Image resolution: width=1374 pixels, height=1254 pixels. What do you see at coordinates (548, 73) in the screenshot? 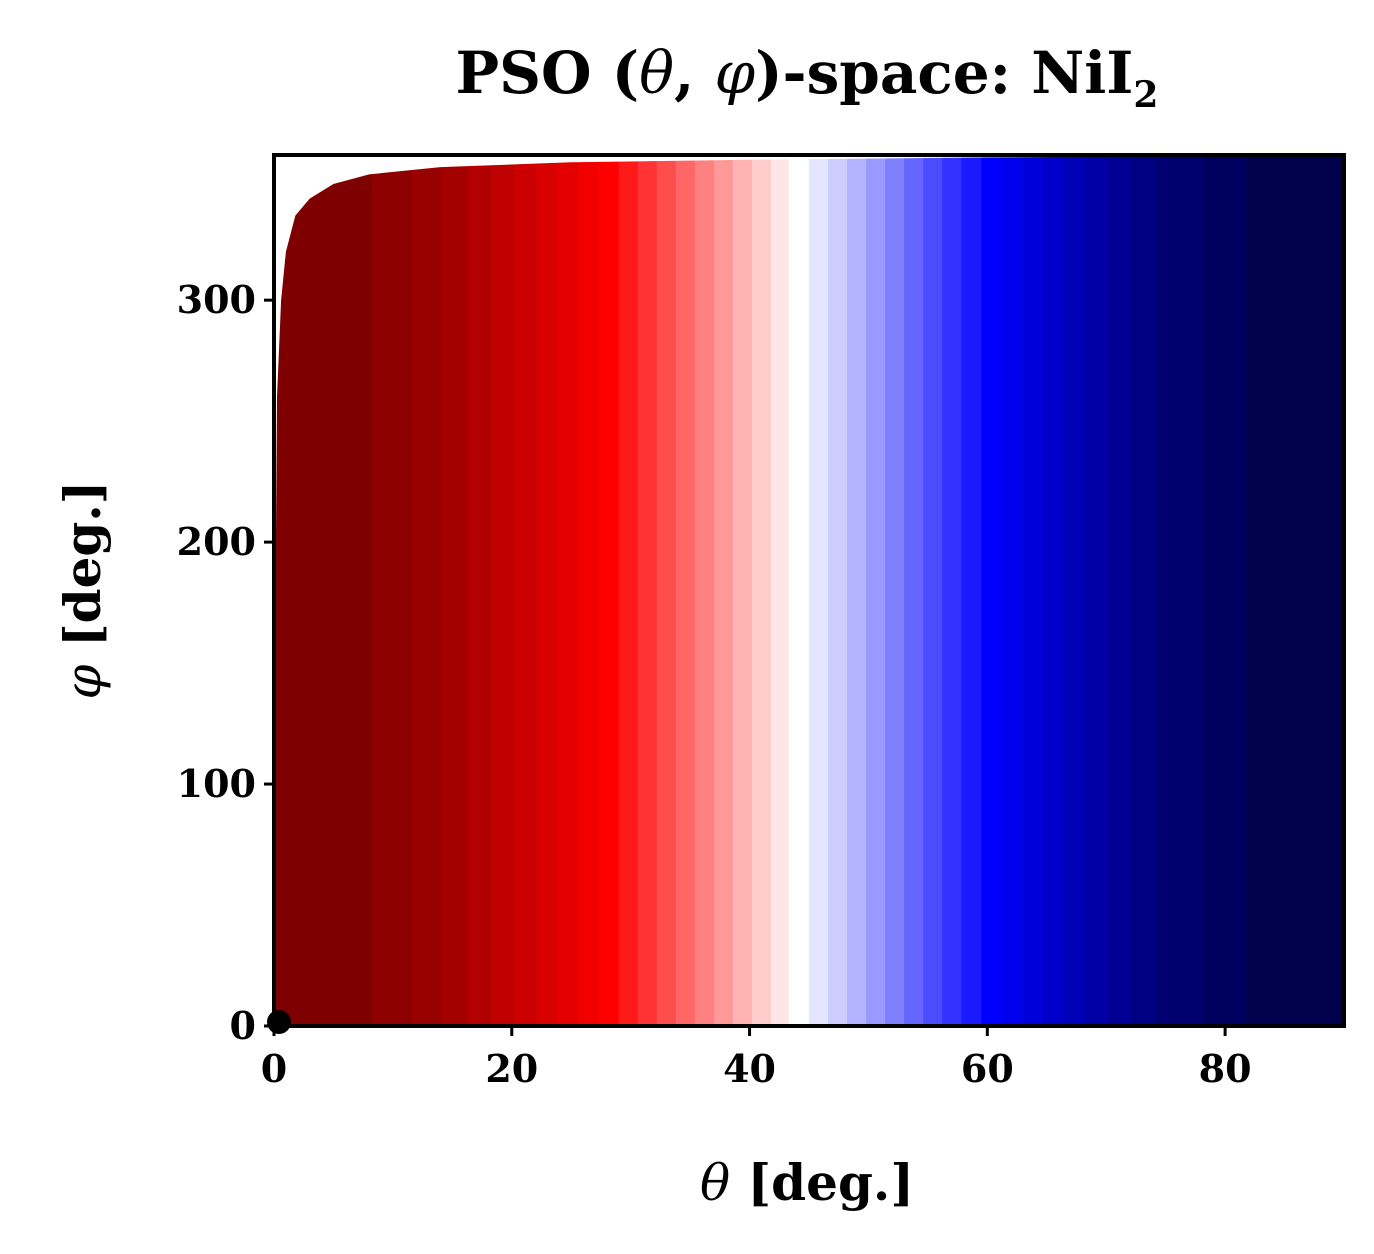
I see `chart-title-prefix: PSO (` at bounding box center [548, 73].